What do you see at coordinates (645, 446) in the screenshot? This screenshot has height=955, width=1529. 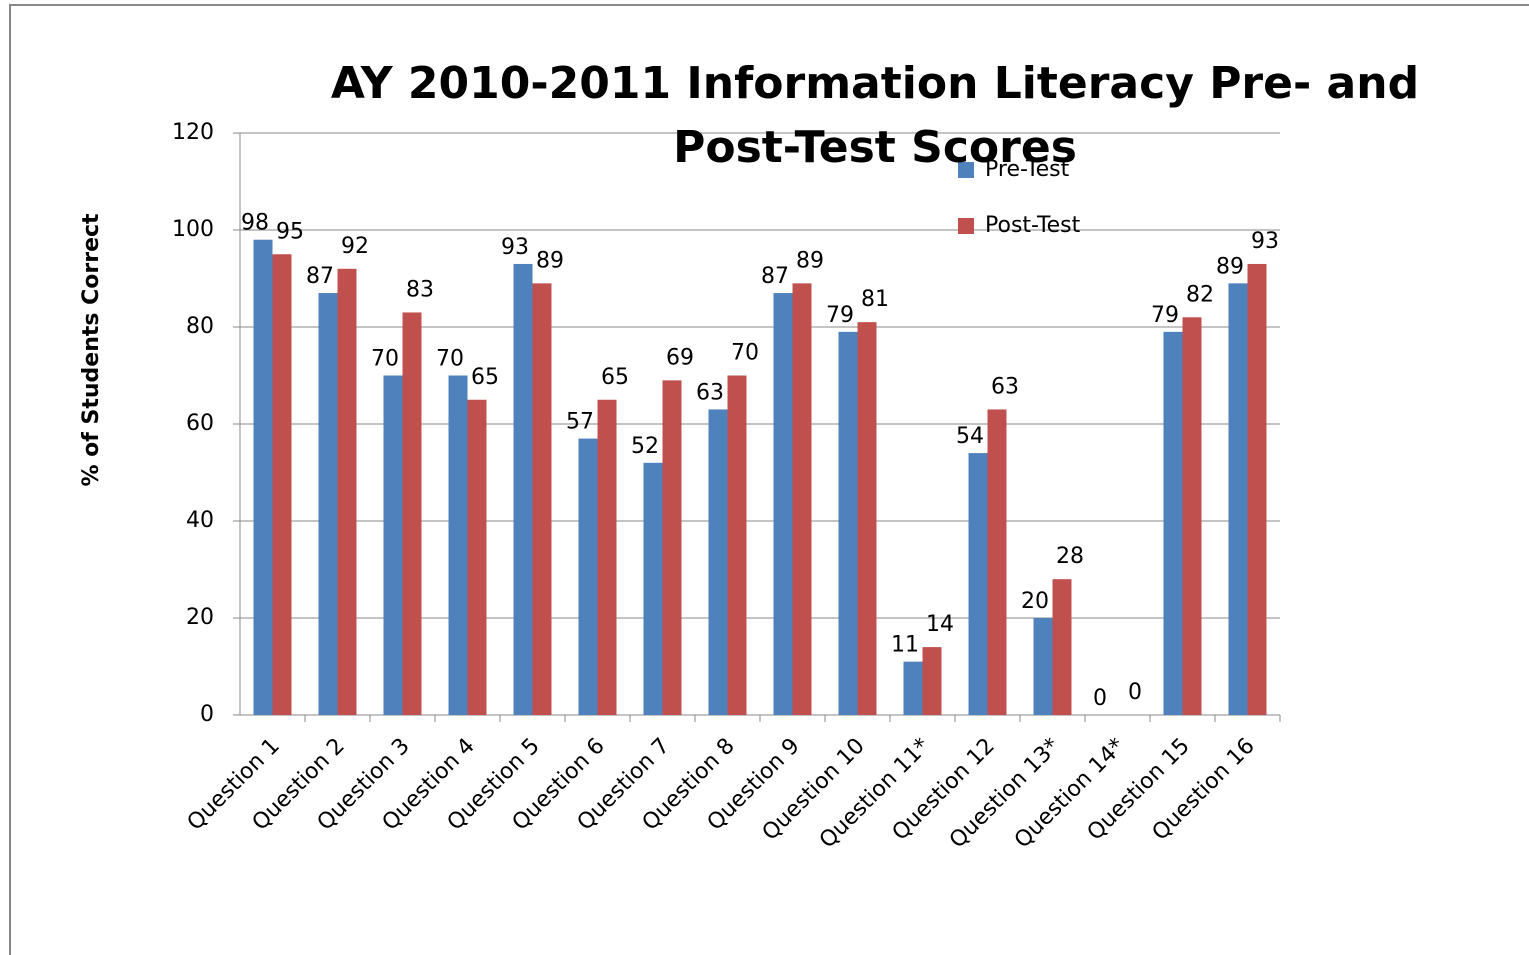 I see `data-label: 52` at bounding box center [645, 446].